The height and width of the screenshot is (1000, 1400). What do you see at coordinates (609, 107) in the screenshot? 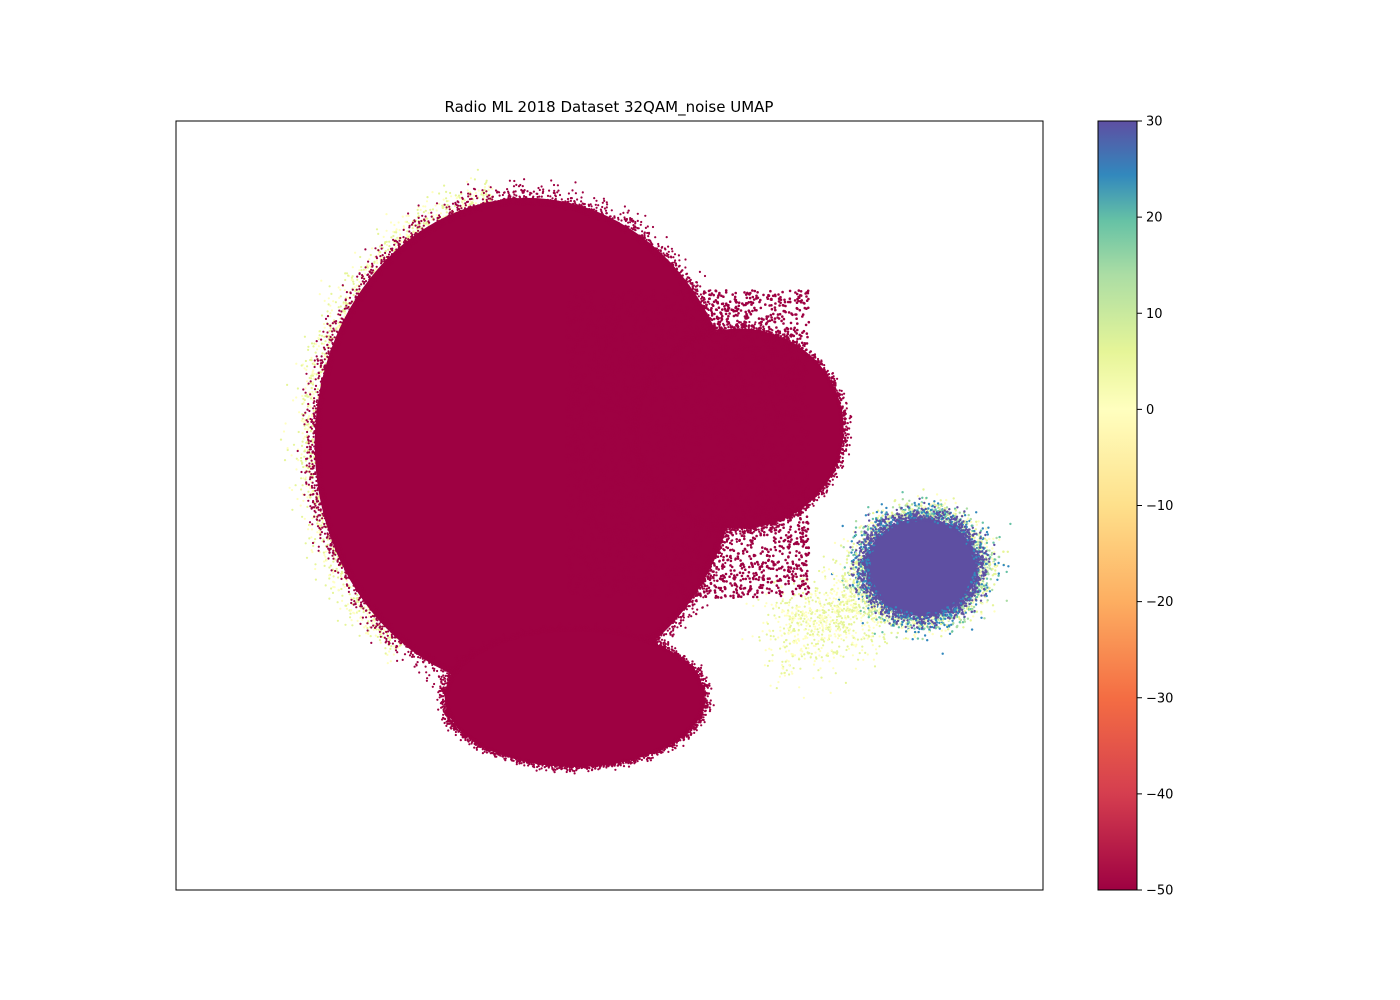
I see `chart-title: Radio ML 2018 Dataset 32QAM_noise UMAP` at bounding box center [609, 107].